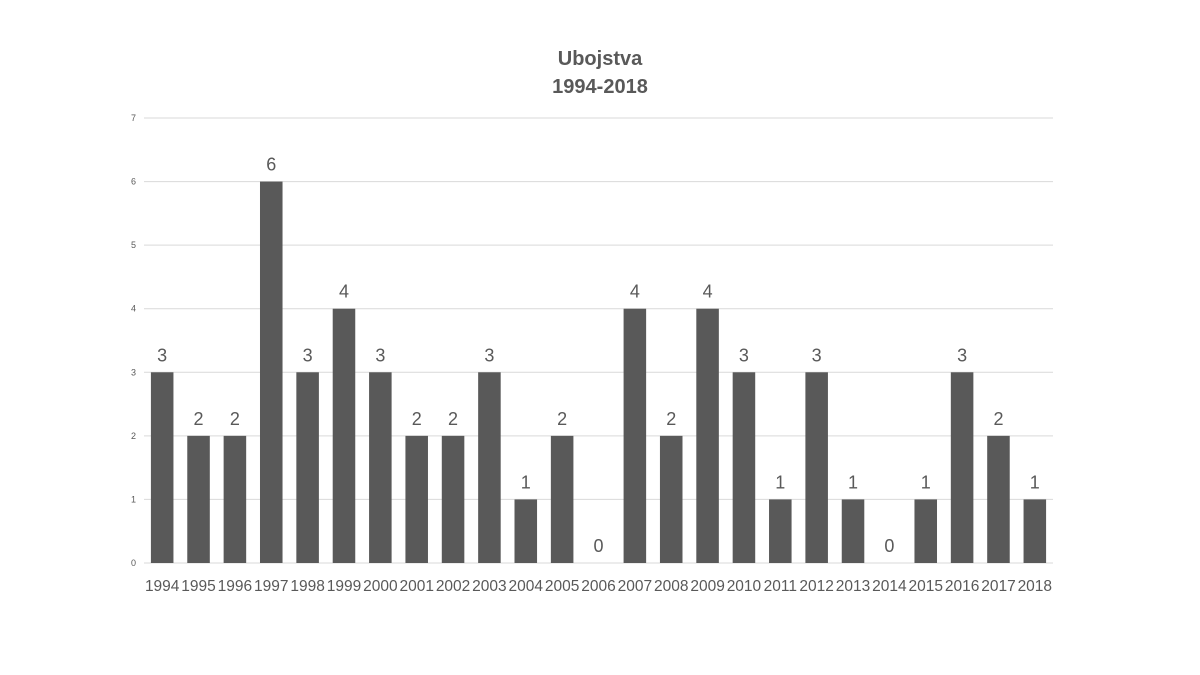  Describe the element at coordinates (600, 59) in the screenshot. I see `chart-title: Ubojstva` at that location.